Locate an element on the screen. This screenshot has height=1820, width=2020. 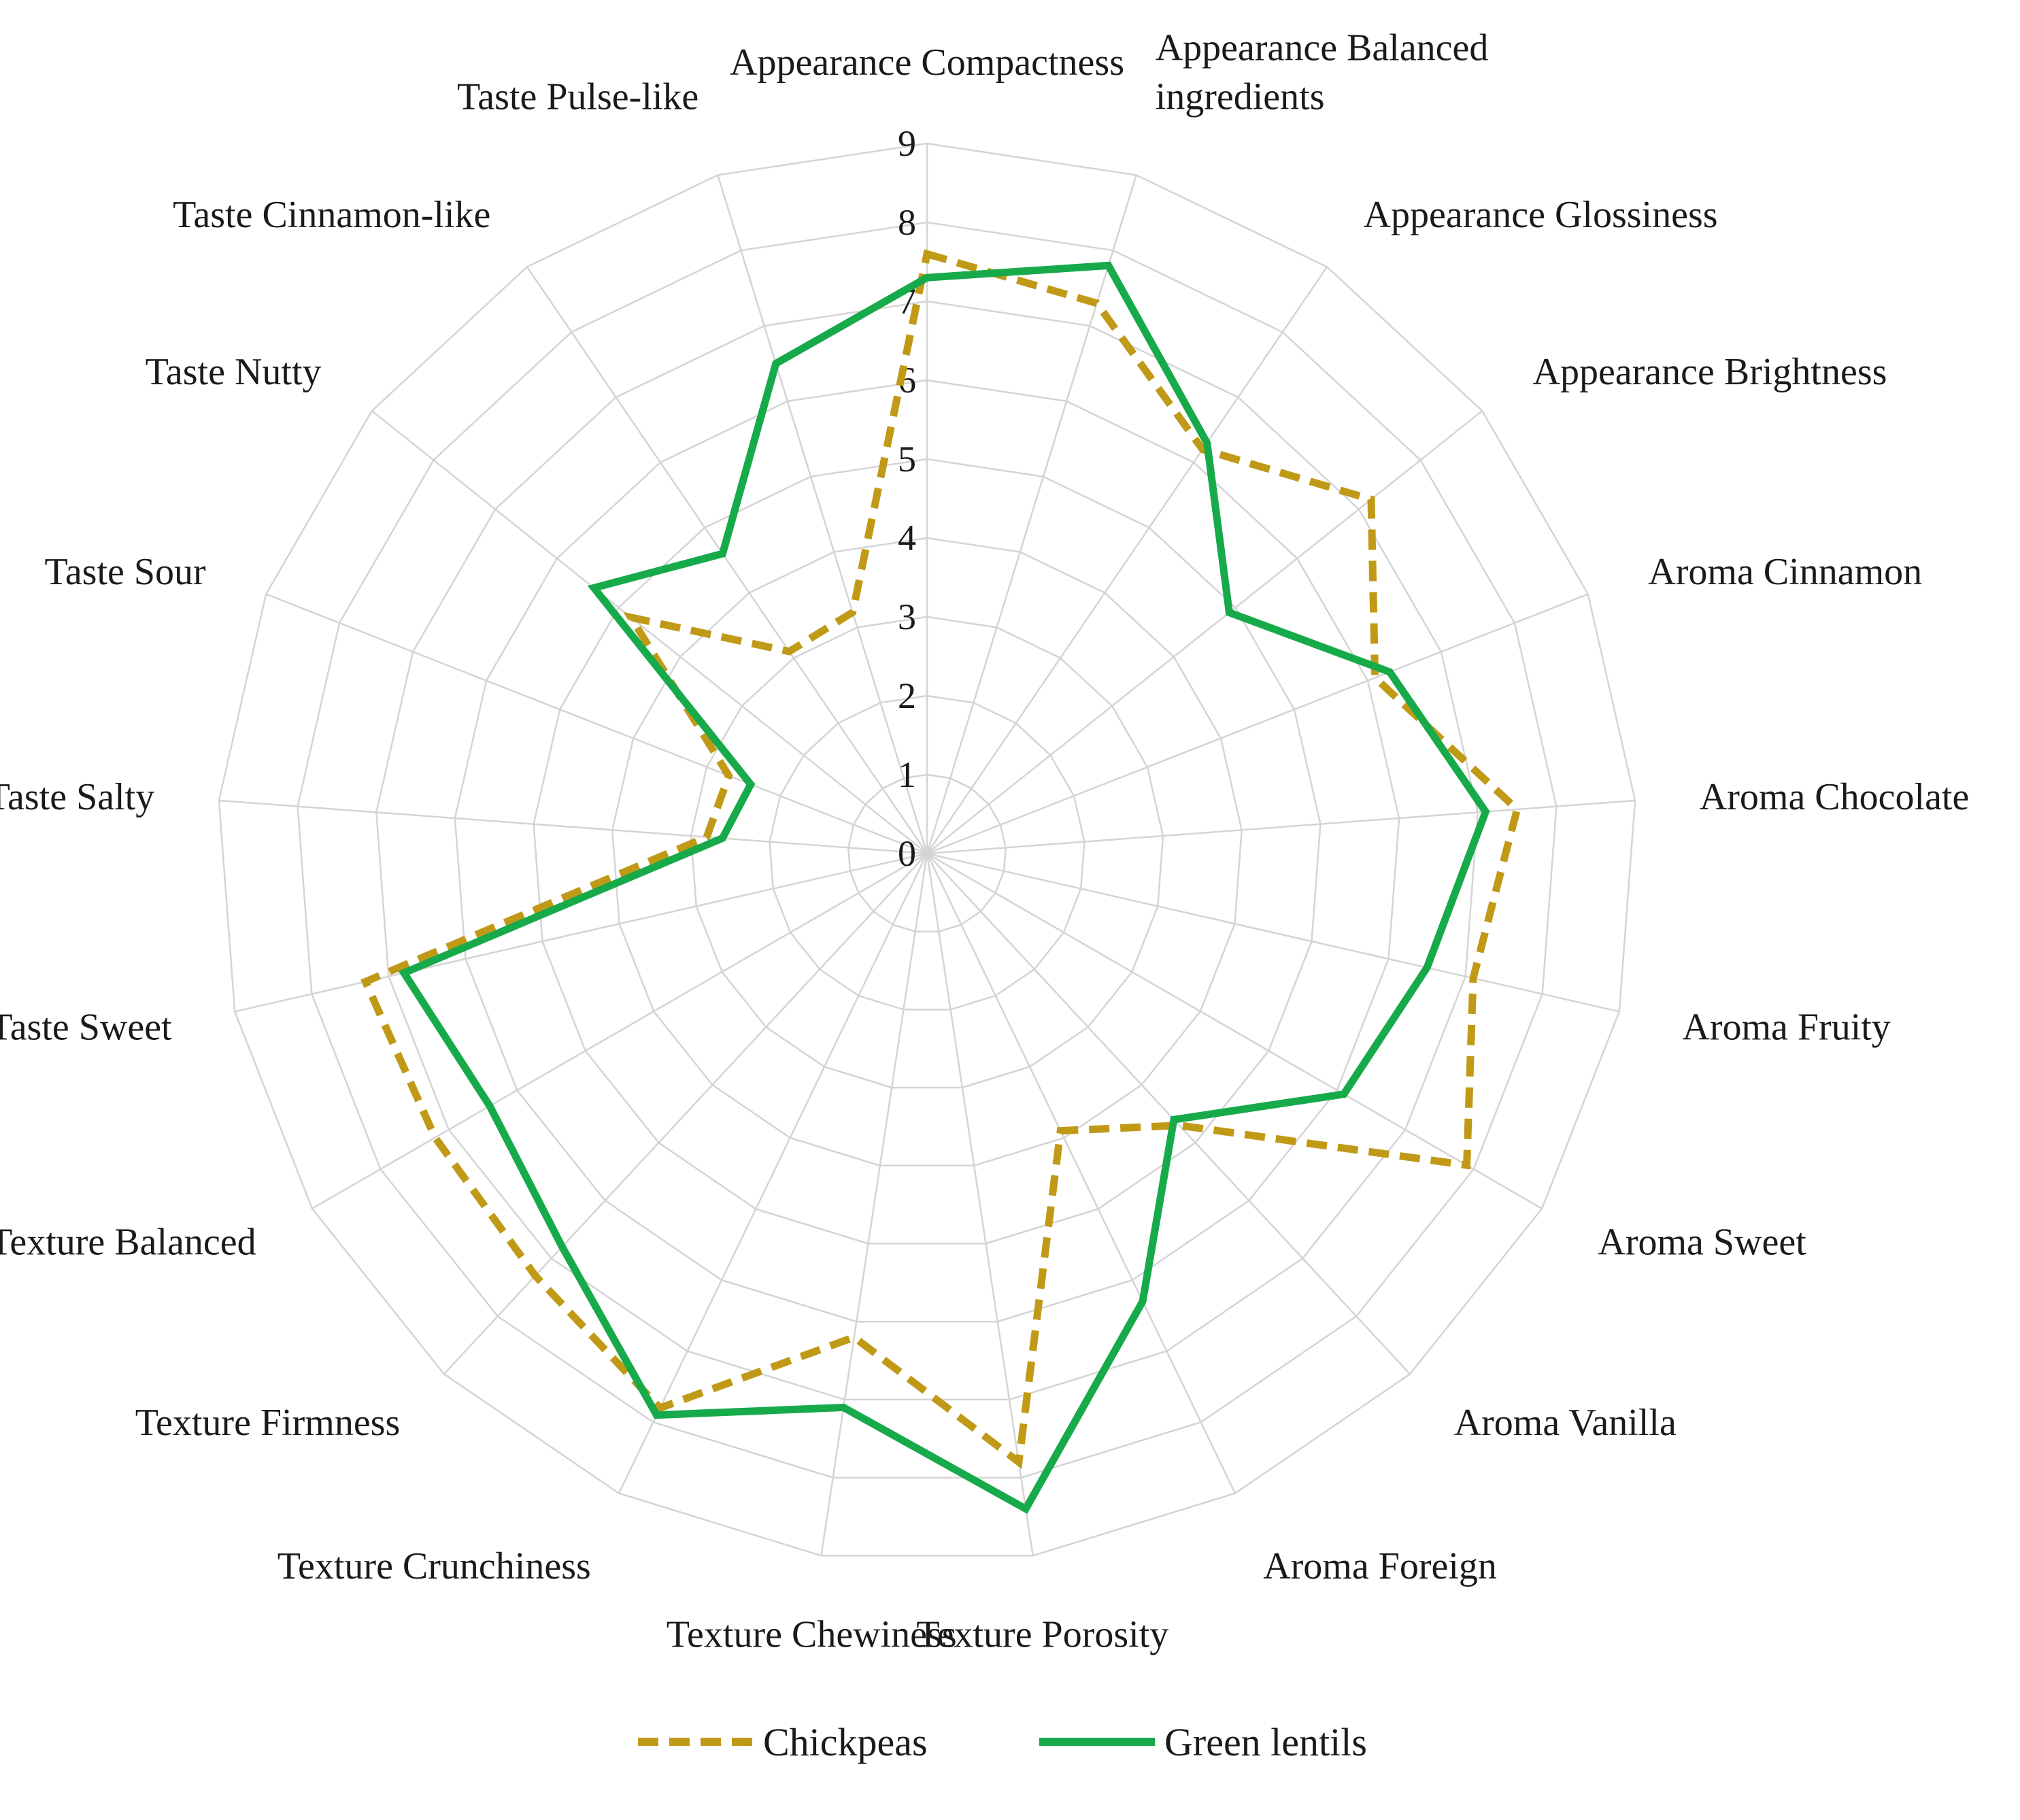
category-label-aroma-foreign: Aroma Foreign is located at coordinates (1380, 1566).